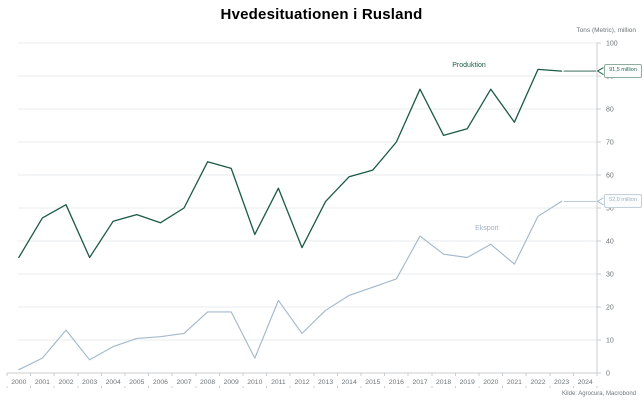  I want to click on chart-title: Hvedesituationen i Rusland, so click(321, 14).